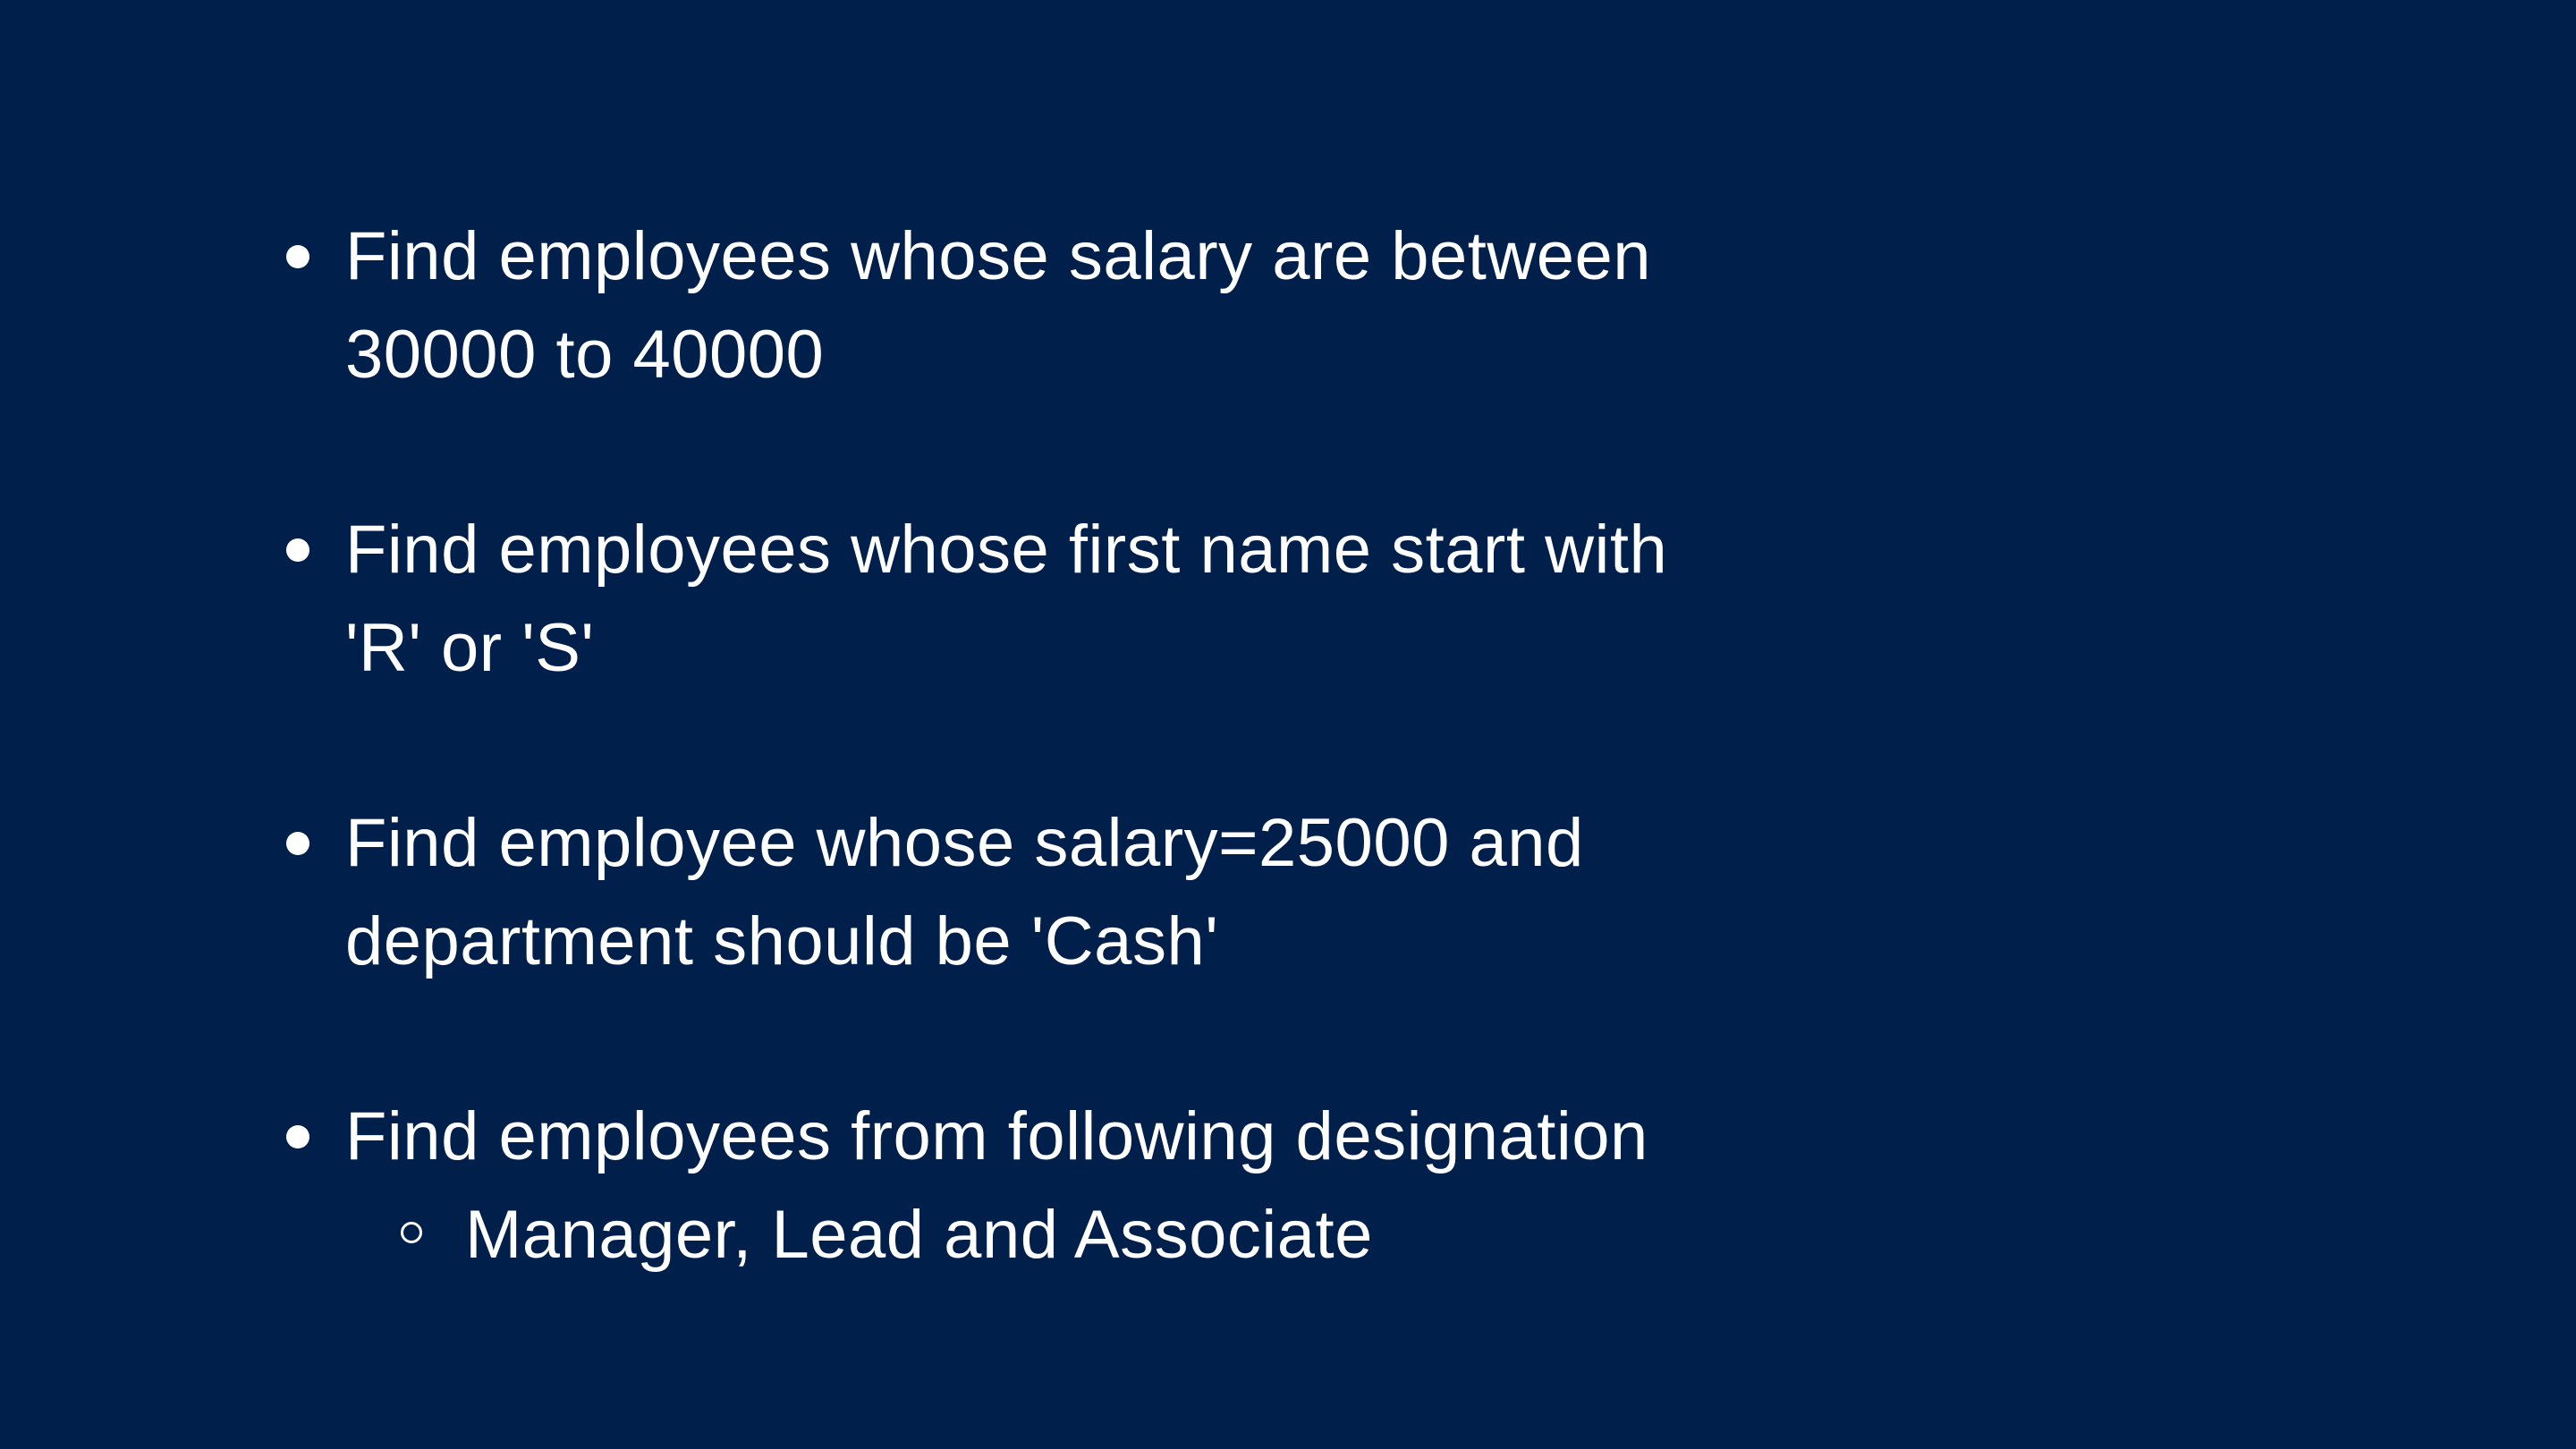 Image resolution: width=2576 pixels, height=1449 pixels. What do you see at coordinates (919, 1235) in the screenshot?
I see `sub-bullet-text: Manager, Lead and Associate` at bounding box center [919, 1235].